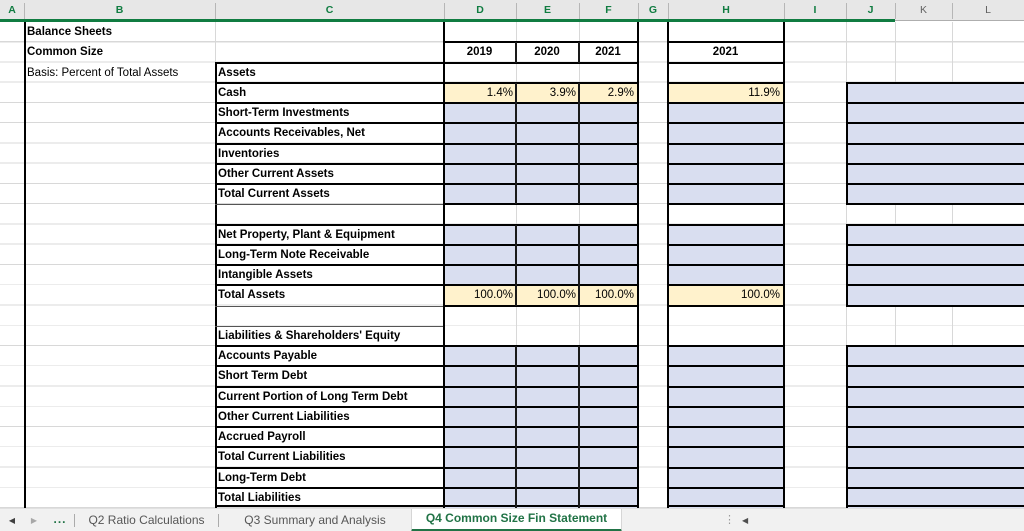 This screenshot has width=1024, height=531. What do you see at coordinates (764, 92) in the screenshot?
I see `value-h-cash: 11.9%` at bounding box center [764, 92].